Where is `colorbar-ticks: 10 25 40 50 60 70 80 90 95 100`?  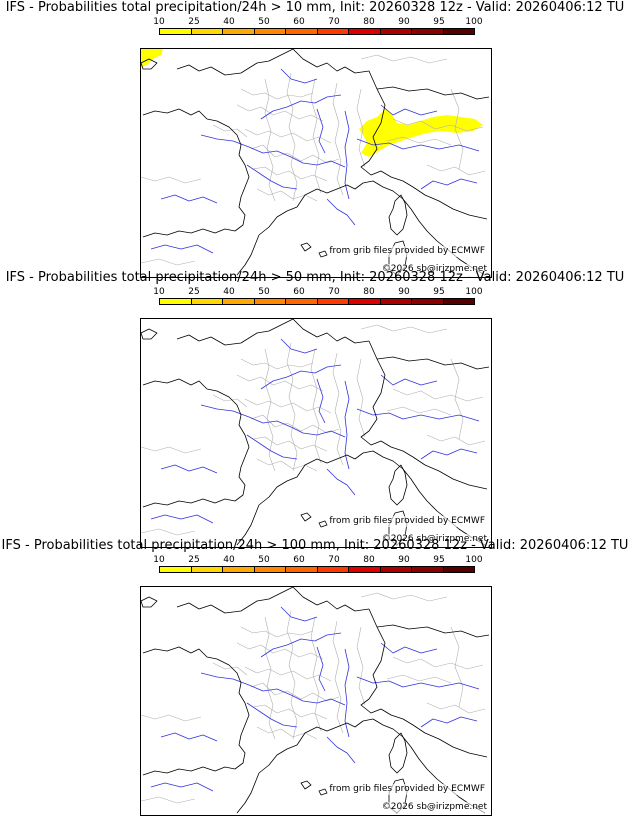
colorbar-ticks: 10 25 40 50 60 70 80 90 95 100 is located at coordinates (317, 560).